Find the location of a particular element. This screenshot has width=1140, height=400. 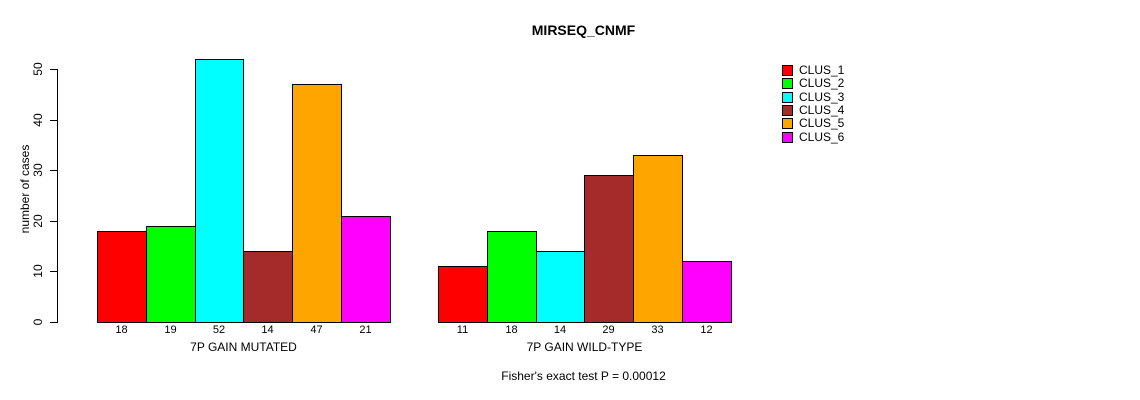

x-group-label: 7P GAIN MUTATED is located at coordinates (243, 347).